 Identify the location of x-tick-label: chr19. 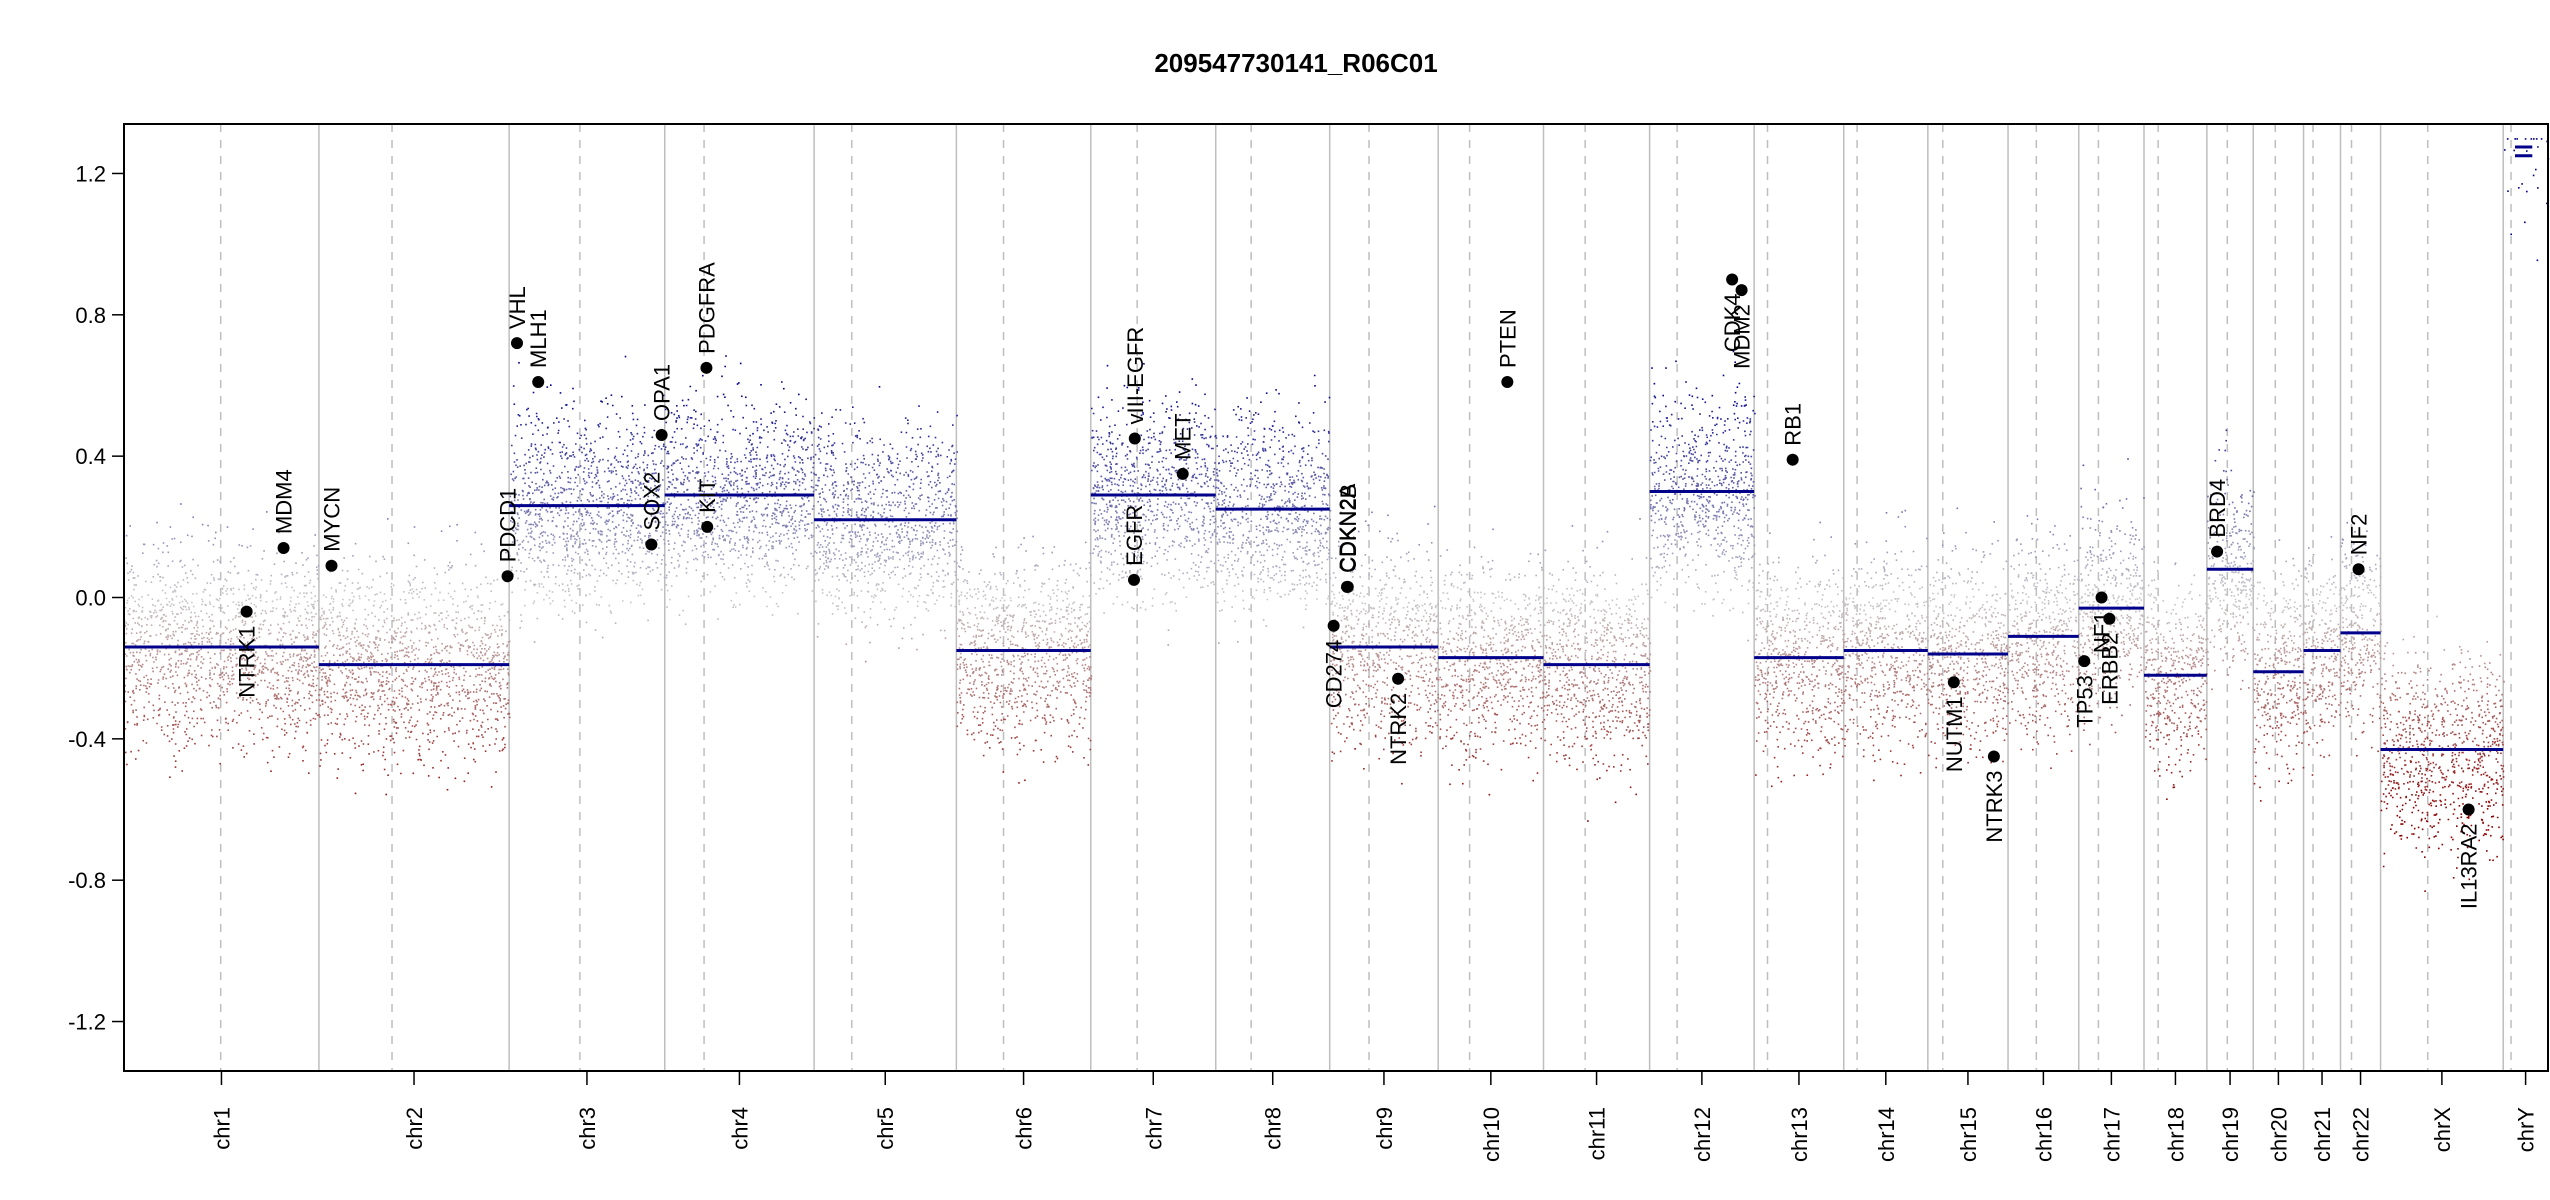
(2230, 1134).